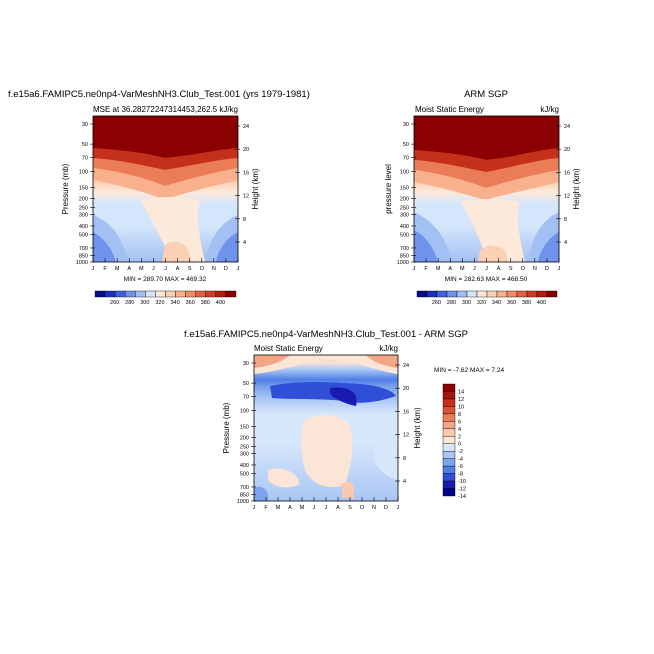 Image resolution: width=654 pixels, height=654 pixels. What do you see at coordinates (165, 184) in the screenshot?
I see `model-contour-mid` at bounding box center [165, 184].